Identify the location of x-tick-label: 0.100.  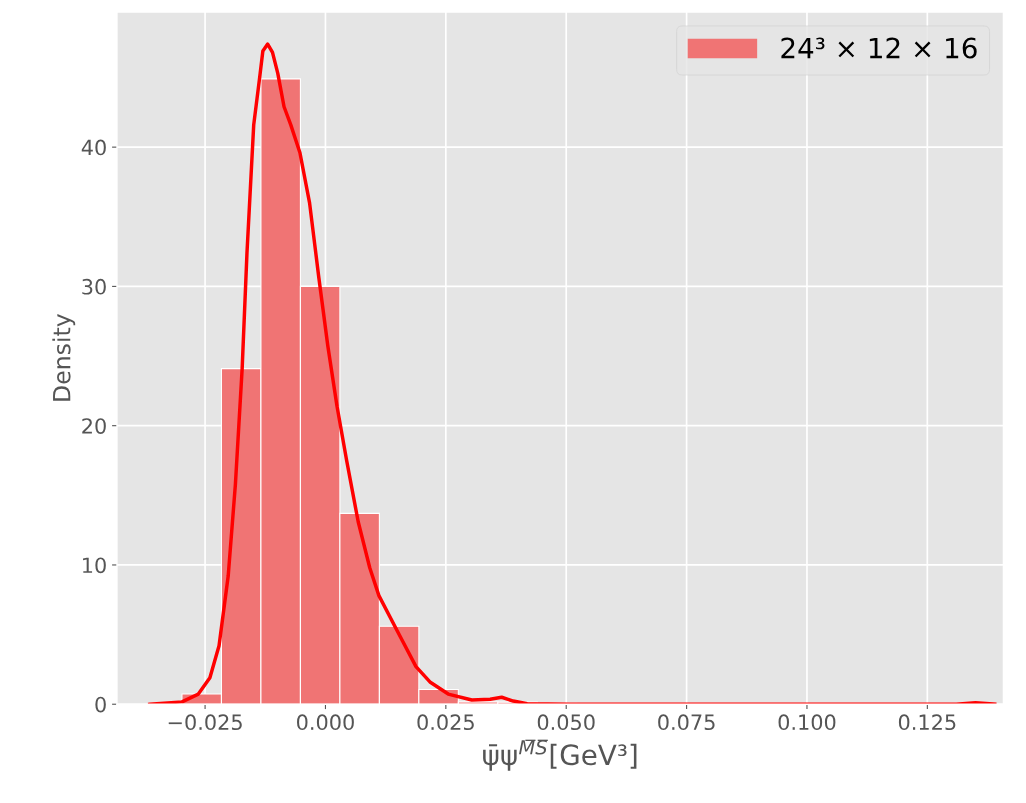
(807, 722).